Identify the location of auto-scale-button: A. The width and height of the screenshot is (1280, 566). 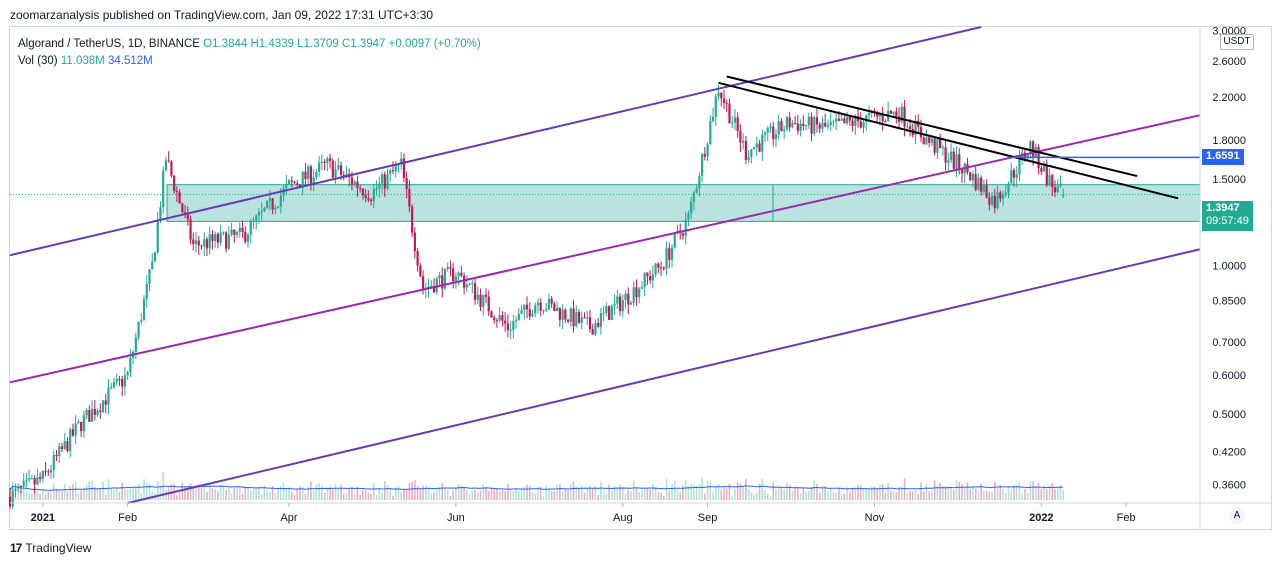
(1237, 516).